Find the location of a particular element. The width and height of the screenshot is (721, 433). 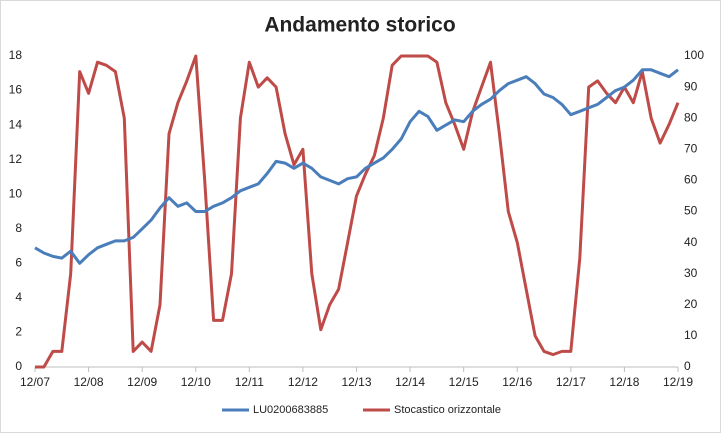

x-tick-label: 12/12 is located at coordinates (303, 382).